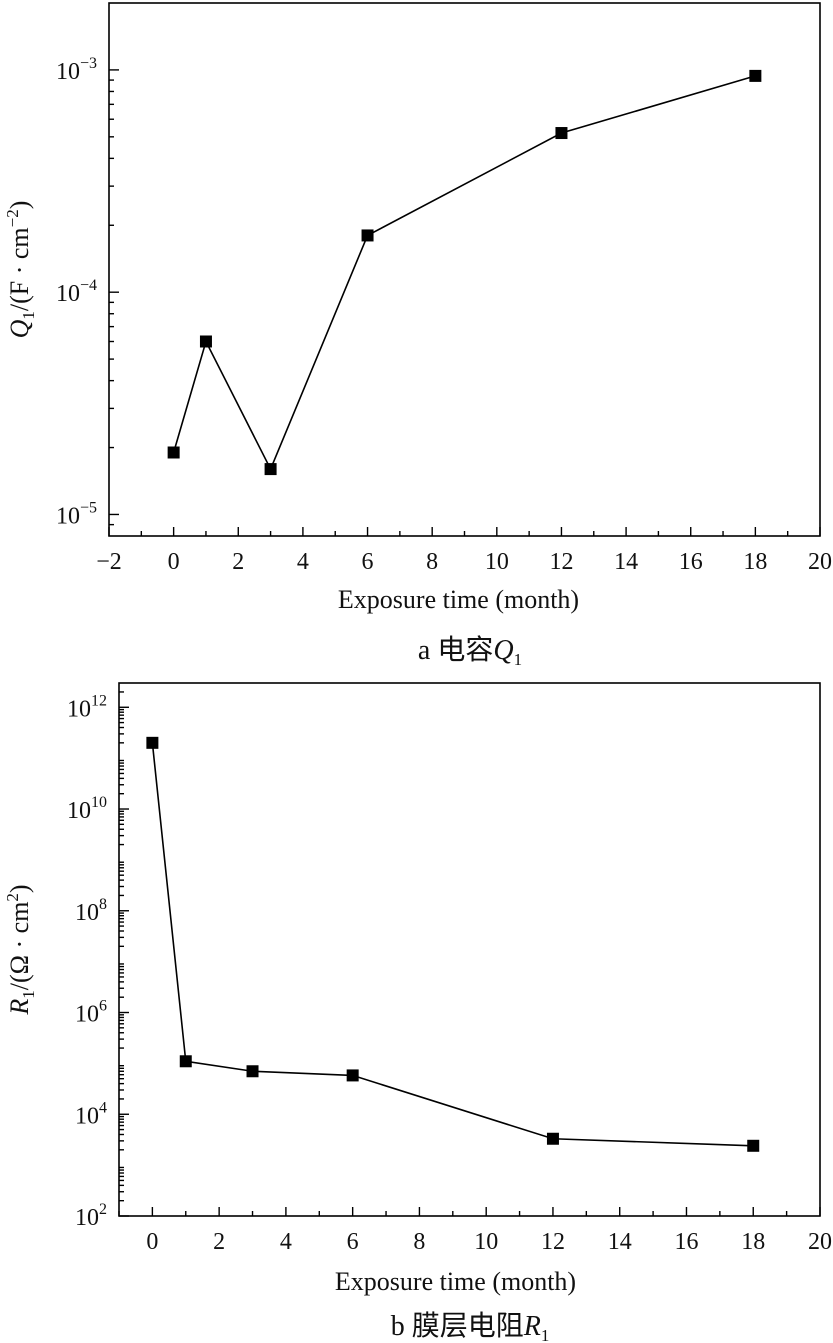 The width and height of the screenshot is (833, 1343). What do you see at coordinates (87, 707) in the screenshot?
I see `y-tick-label: 10¹²` at bounding box center [87, 707].